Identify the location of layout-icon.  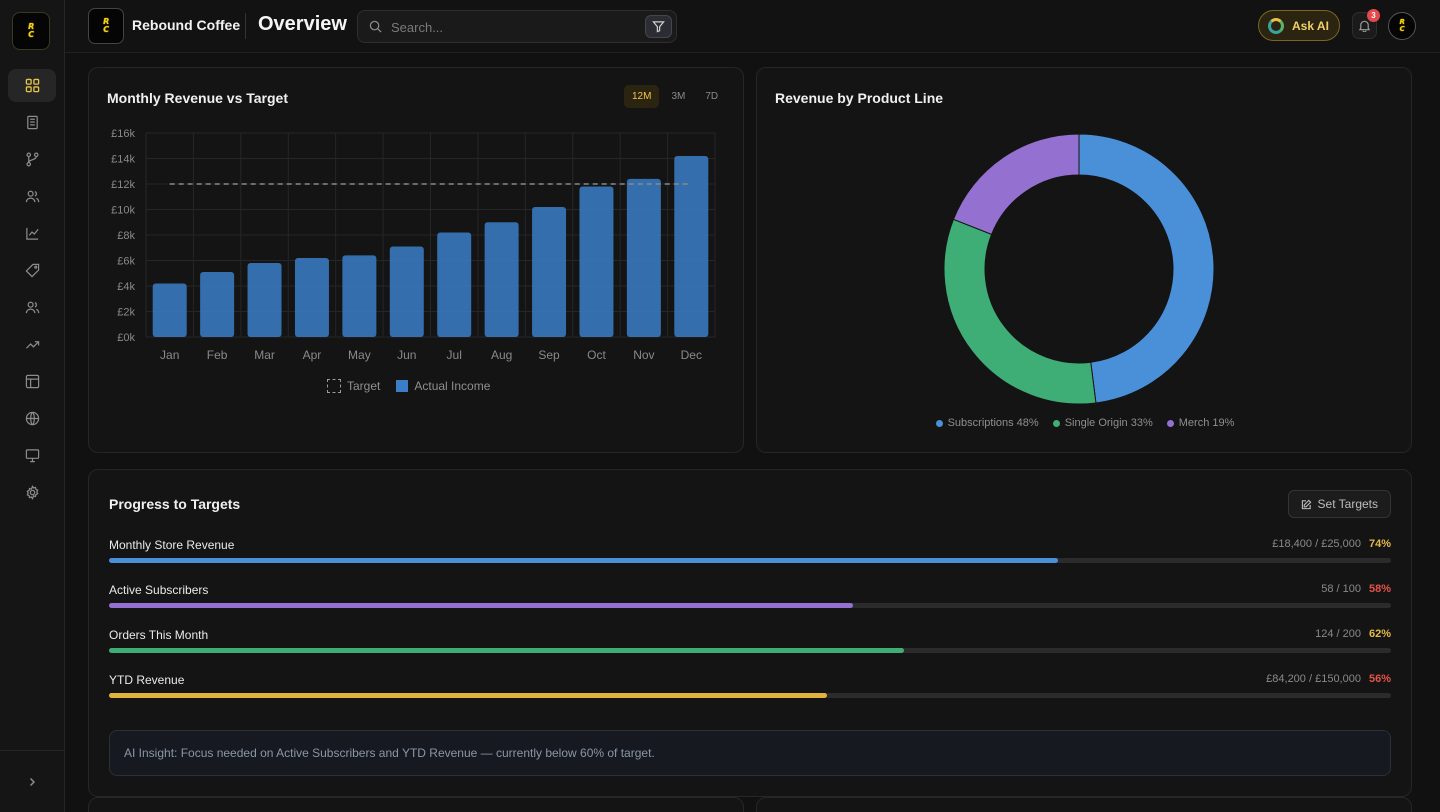
(32, 381).